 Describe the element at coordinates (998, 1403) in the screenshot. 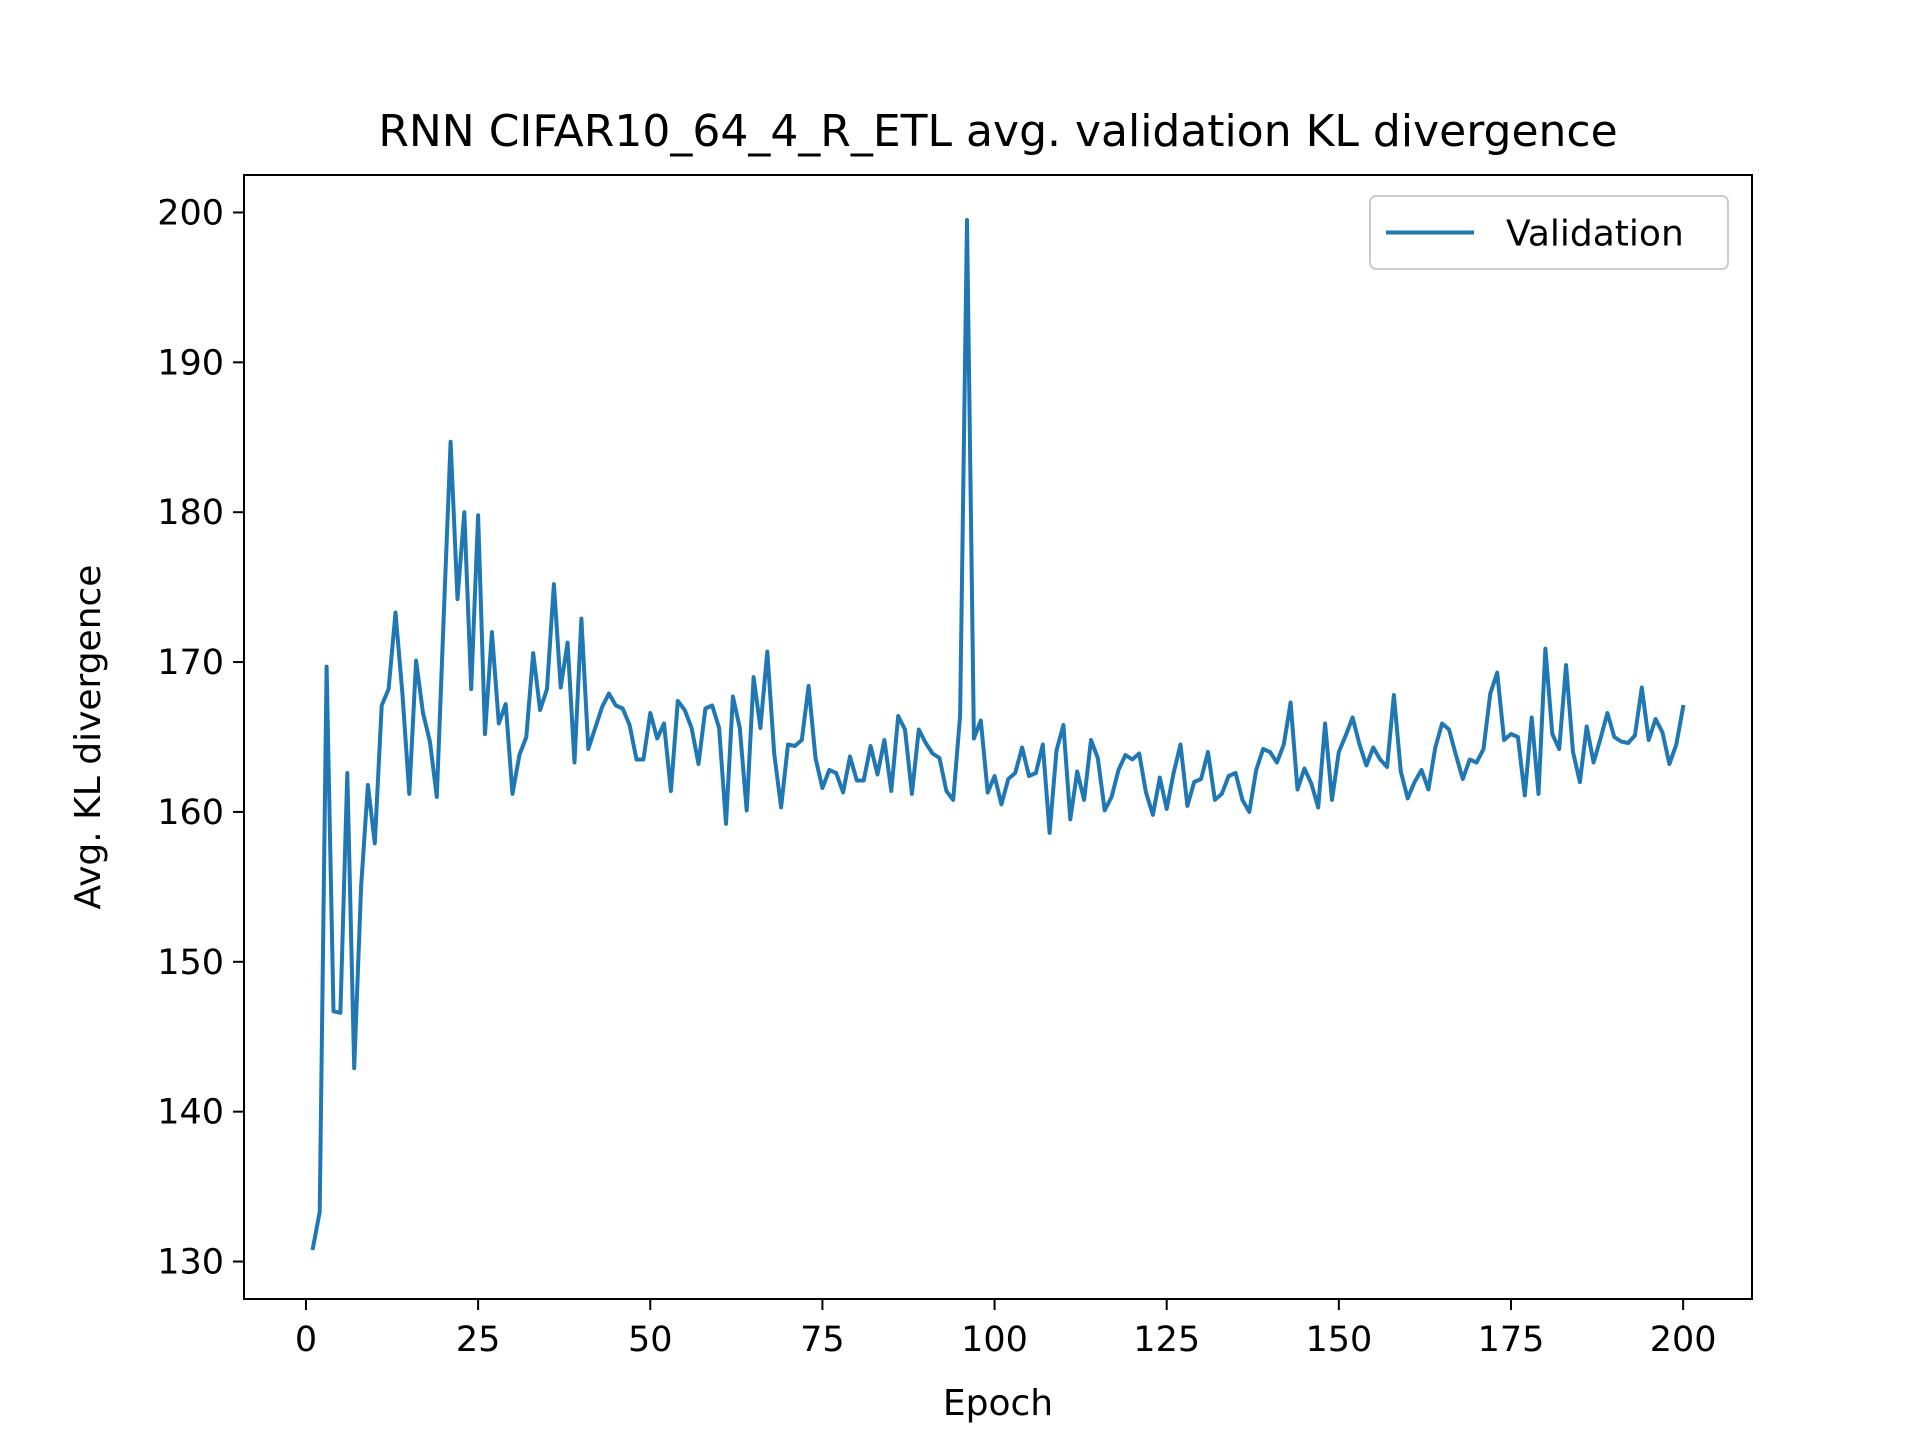

I see `x-axis-label: Epoch` at that location.